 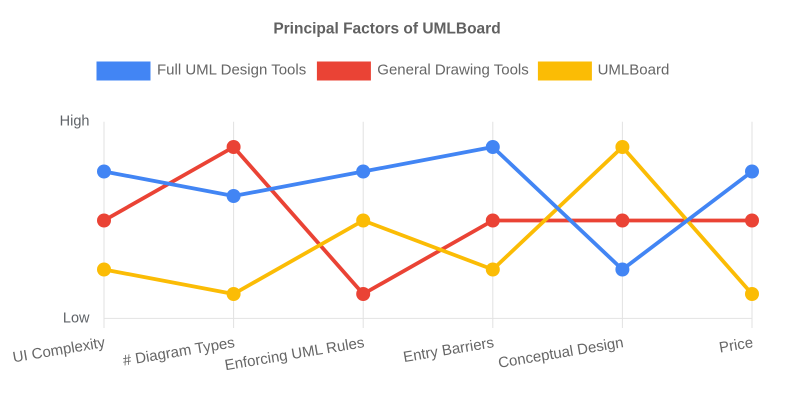 What do you see at coordinates (76, 319) in the screenshot?
I see `svg-text: Low` at bounding box center [76, 319].